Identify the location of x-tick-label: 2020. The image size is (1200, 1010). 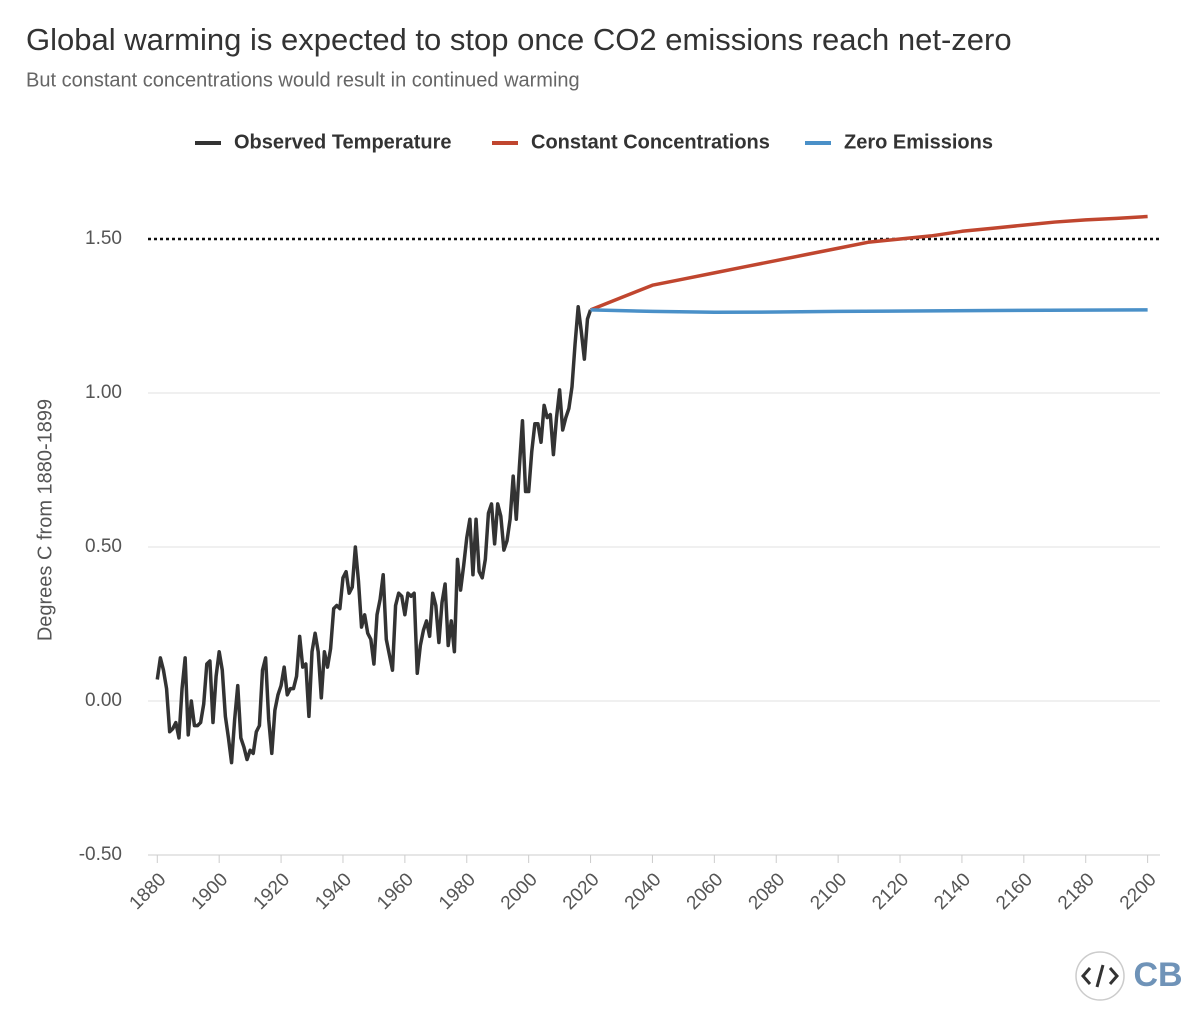
(581, 891).